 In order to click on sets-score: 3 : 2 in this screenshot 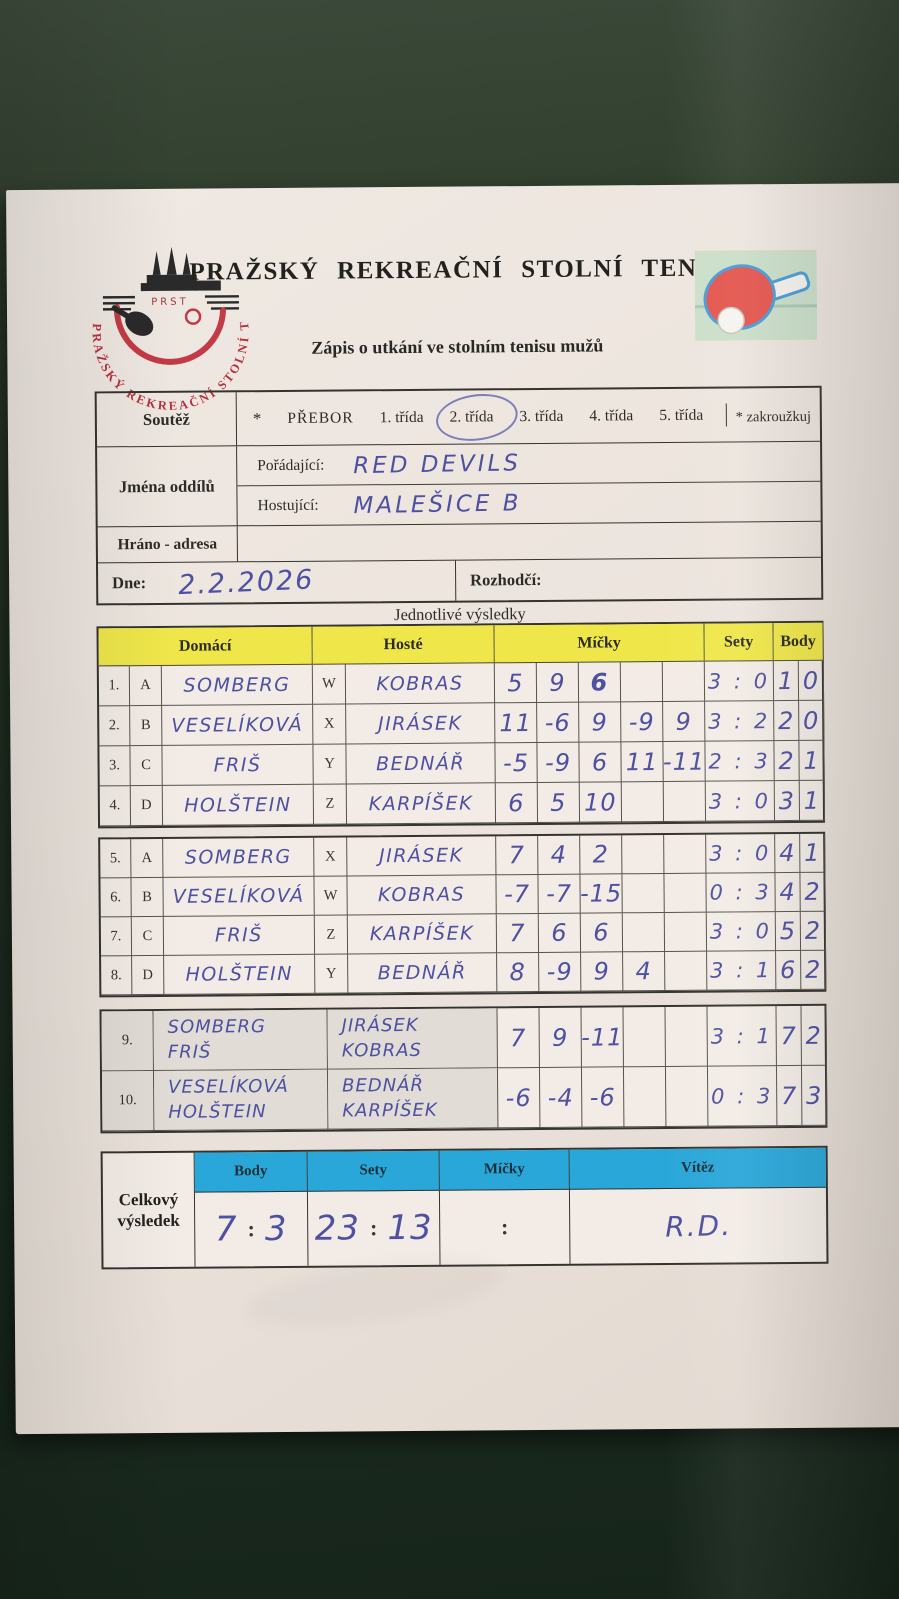, I will do `click(740, 721)`.